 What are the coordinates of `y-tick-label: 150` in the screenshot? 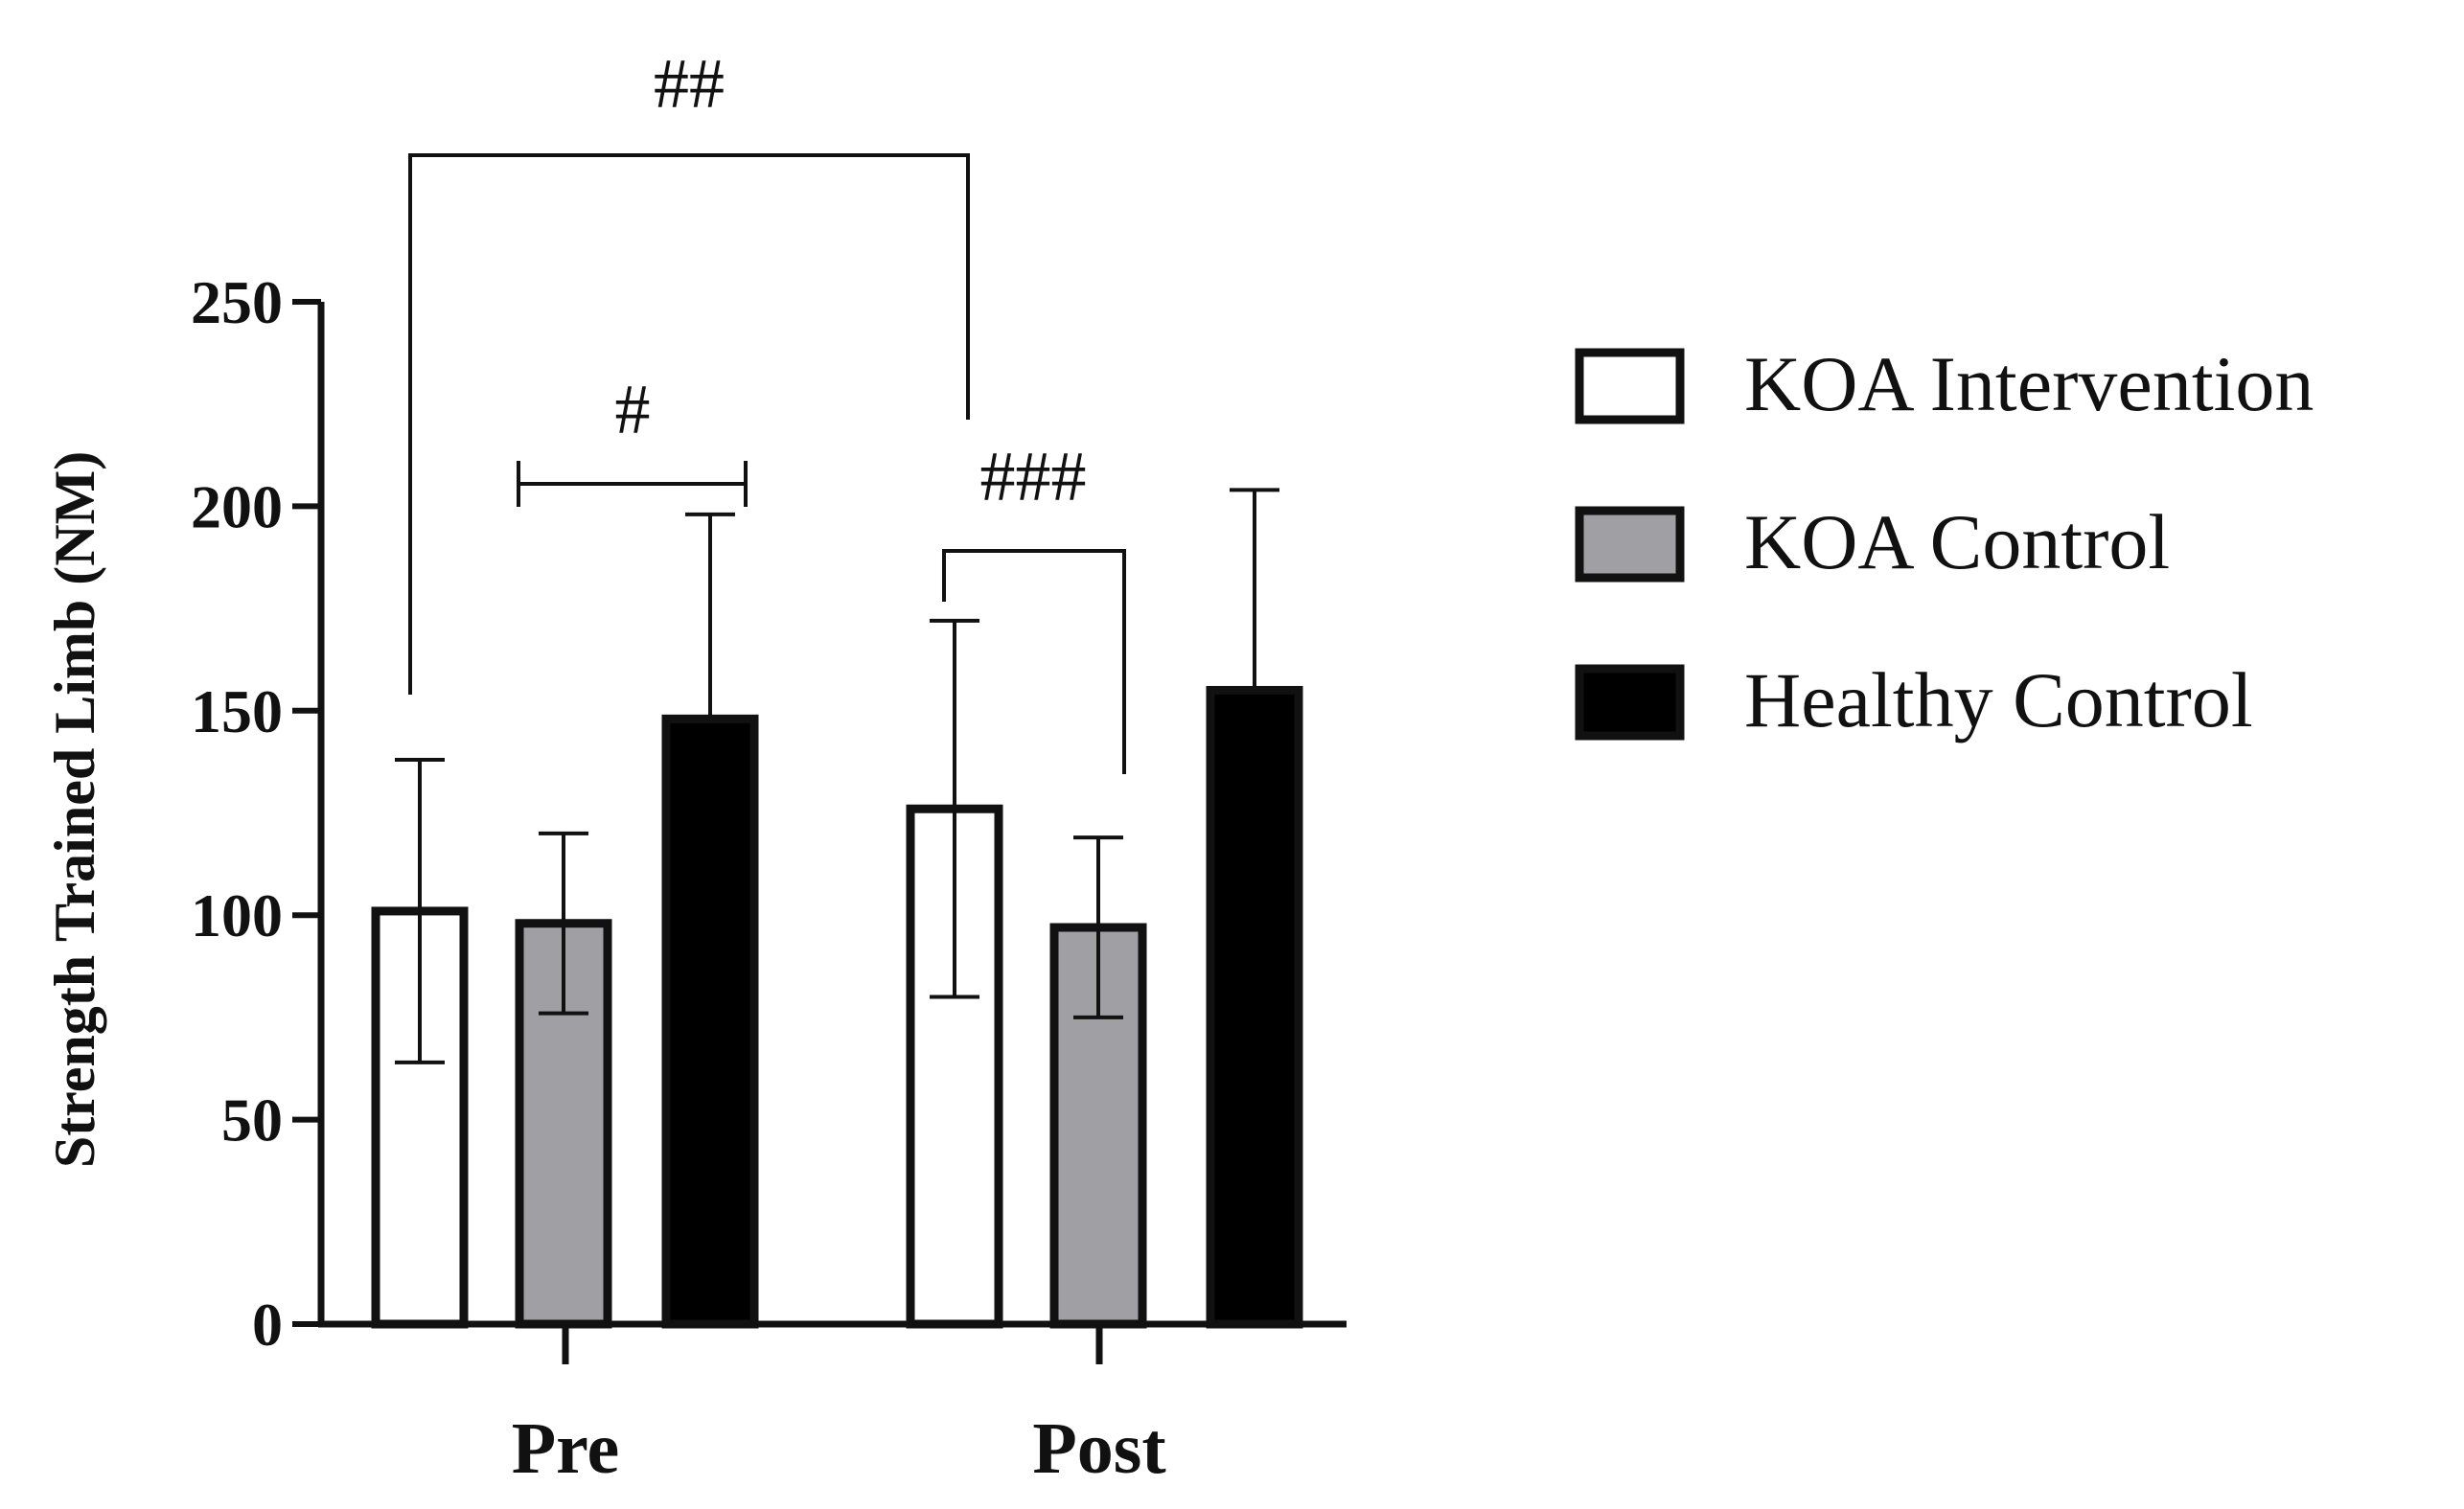 It's located at (237, 711).